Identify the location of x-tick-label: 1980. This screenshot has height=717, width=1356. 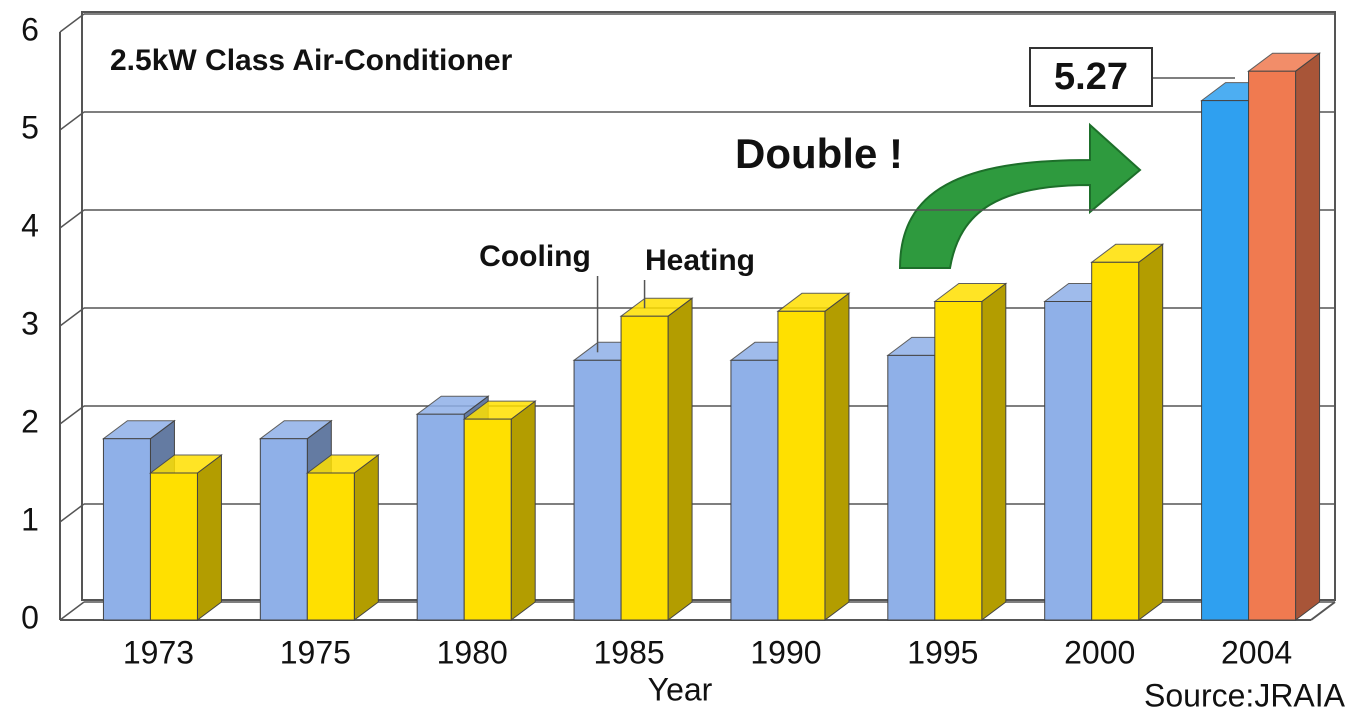
(472, 652).